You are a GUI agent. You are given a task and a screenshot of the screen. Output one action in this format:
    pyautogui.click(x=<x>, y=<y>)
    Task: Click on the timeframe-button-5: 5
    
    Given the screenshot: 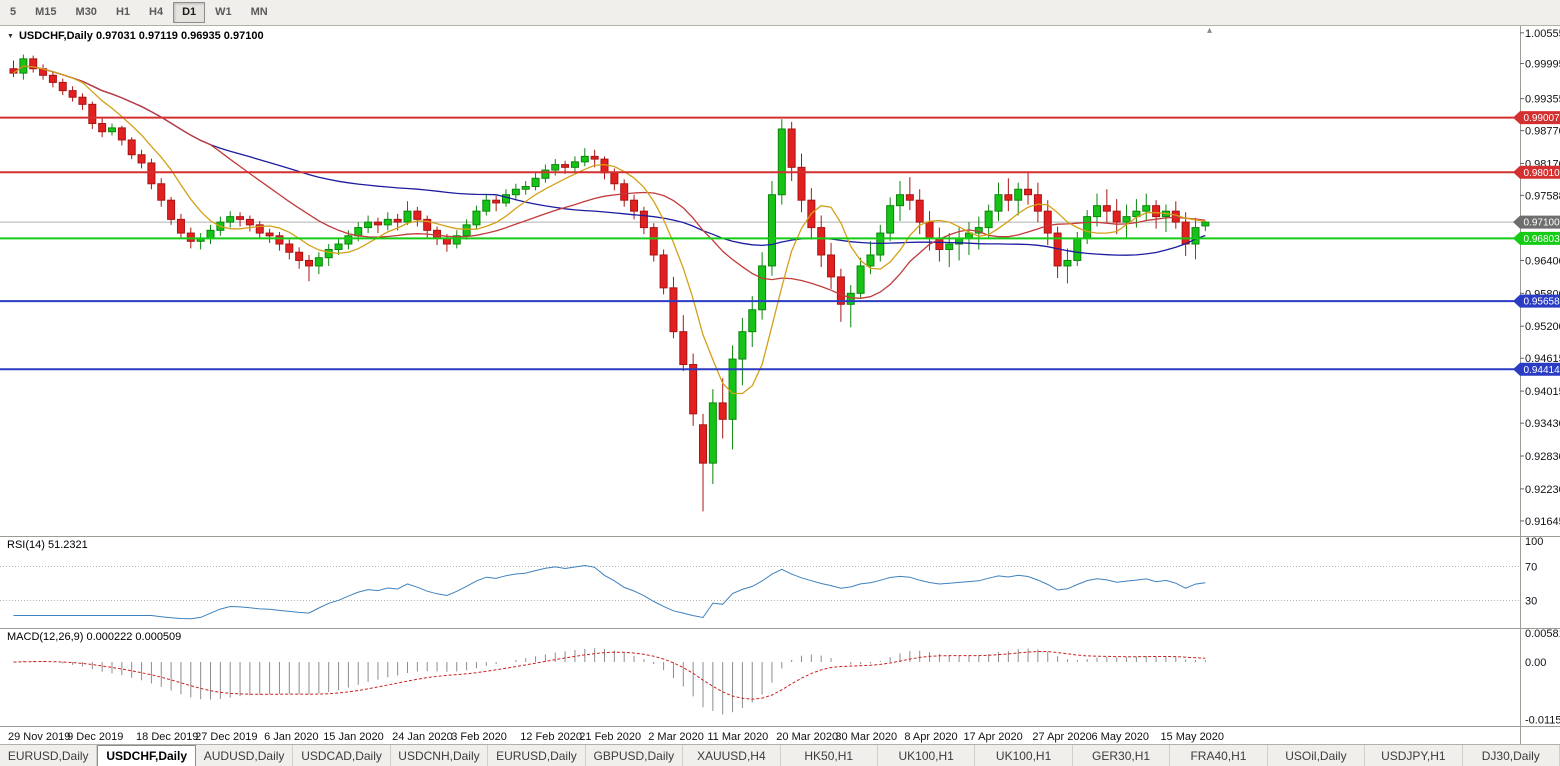 What is the action you would take?
    pyautogui.click(x=13, y=12)
    